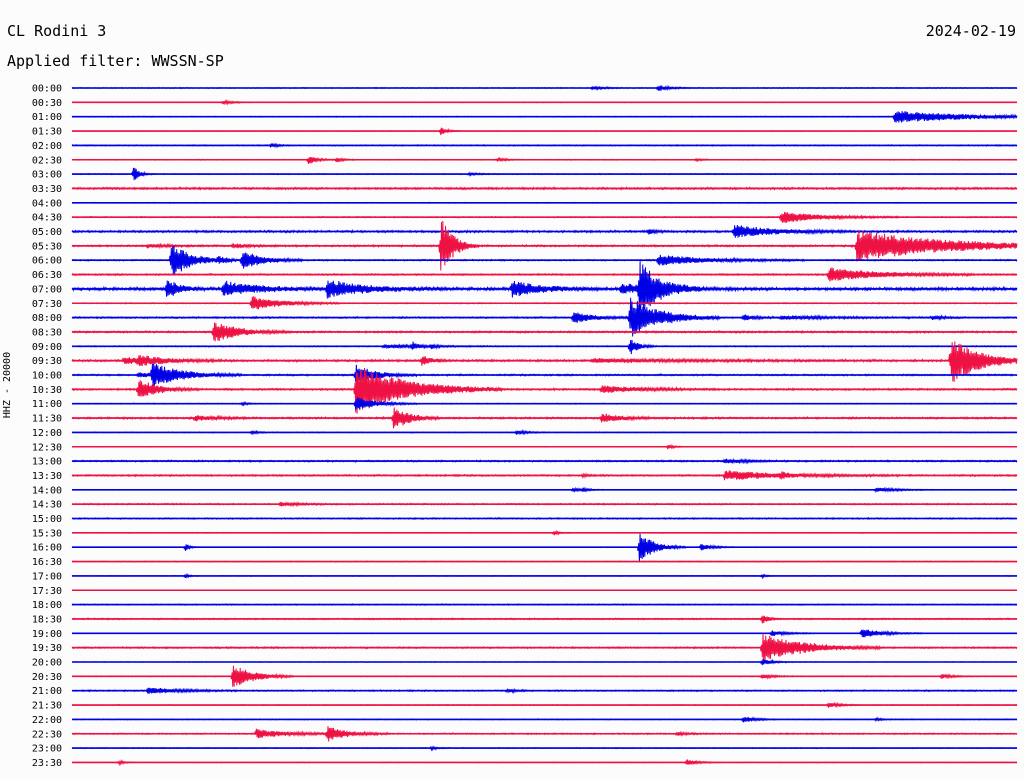 The image size is (1024, 780). What do you see at coordinates (47, 117) in the screenshot?
I see `time-label: 01:00` at bounding box center [47, 117].